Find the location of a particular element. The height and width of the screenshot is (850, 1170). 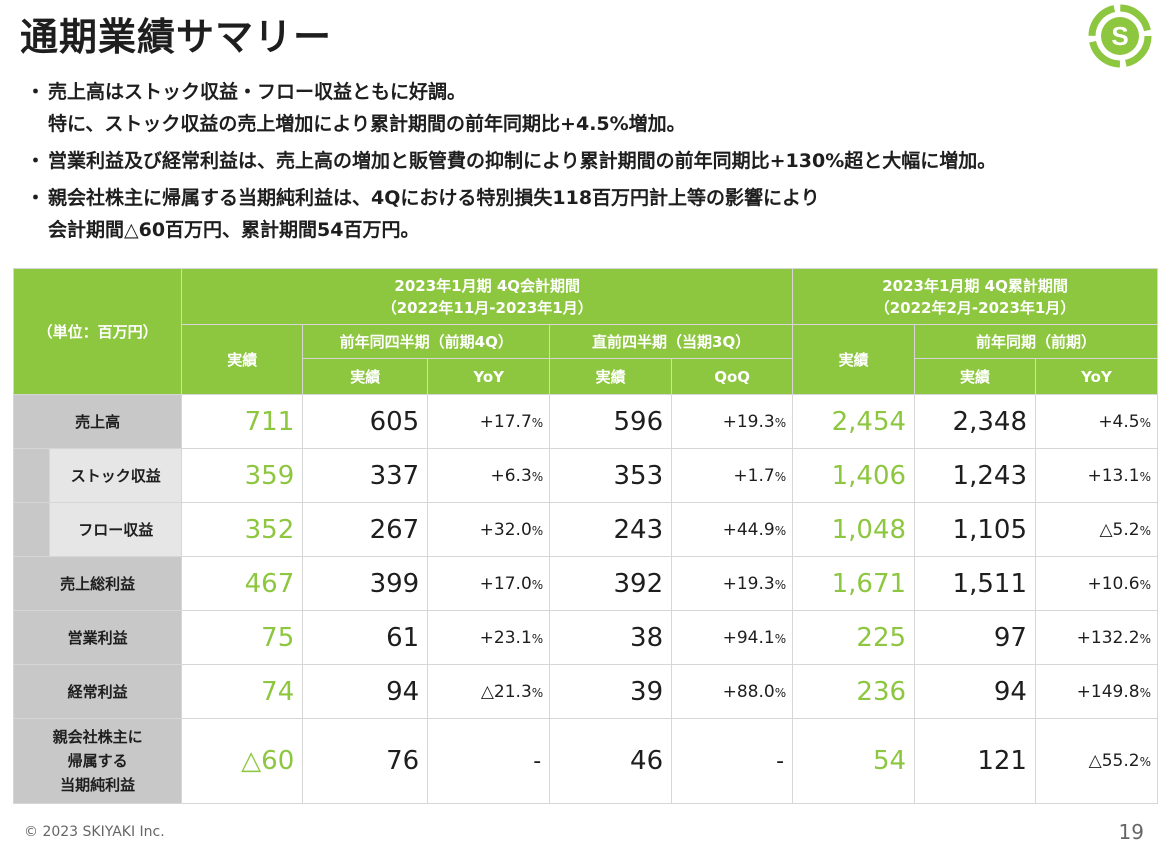

cell-actual: 75 is located at coordinates (242, 637).